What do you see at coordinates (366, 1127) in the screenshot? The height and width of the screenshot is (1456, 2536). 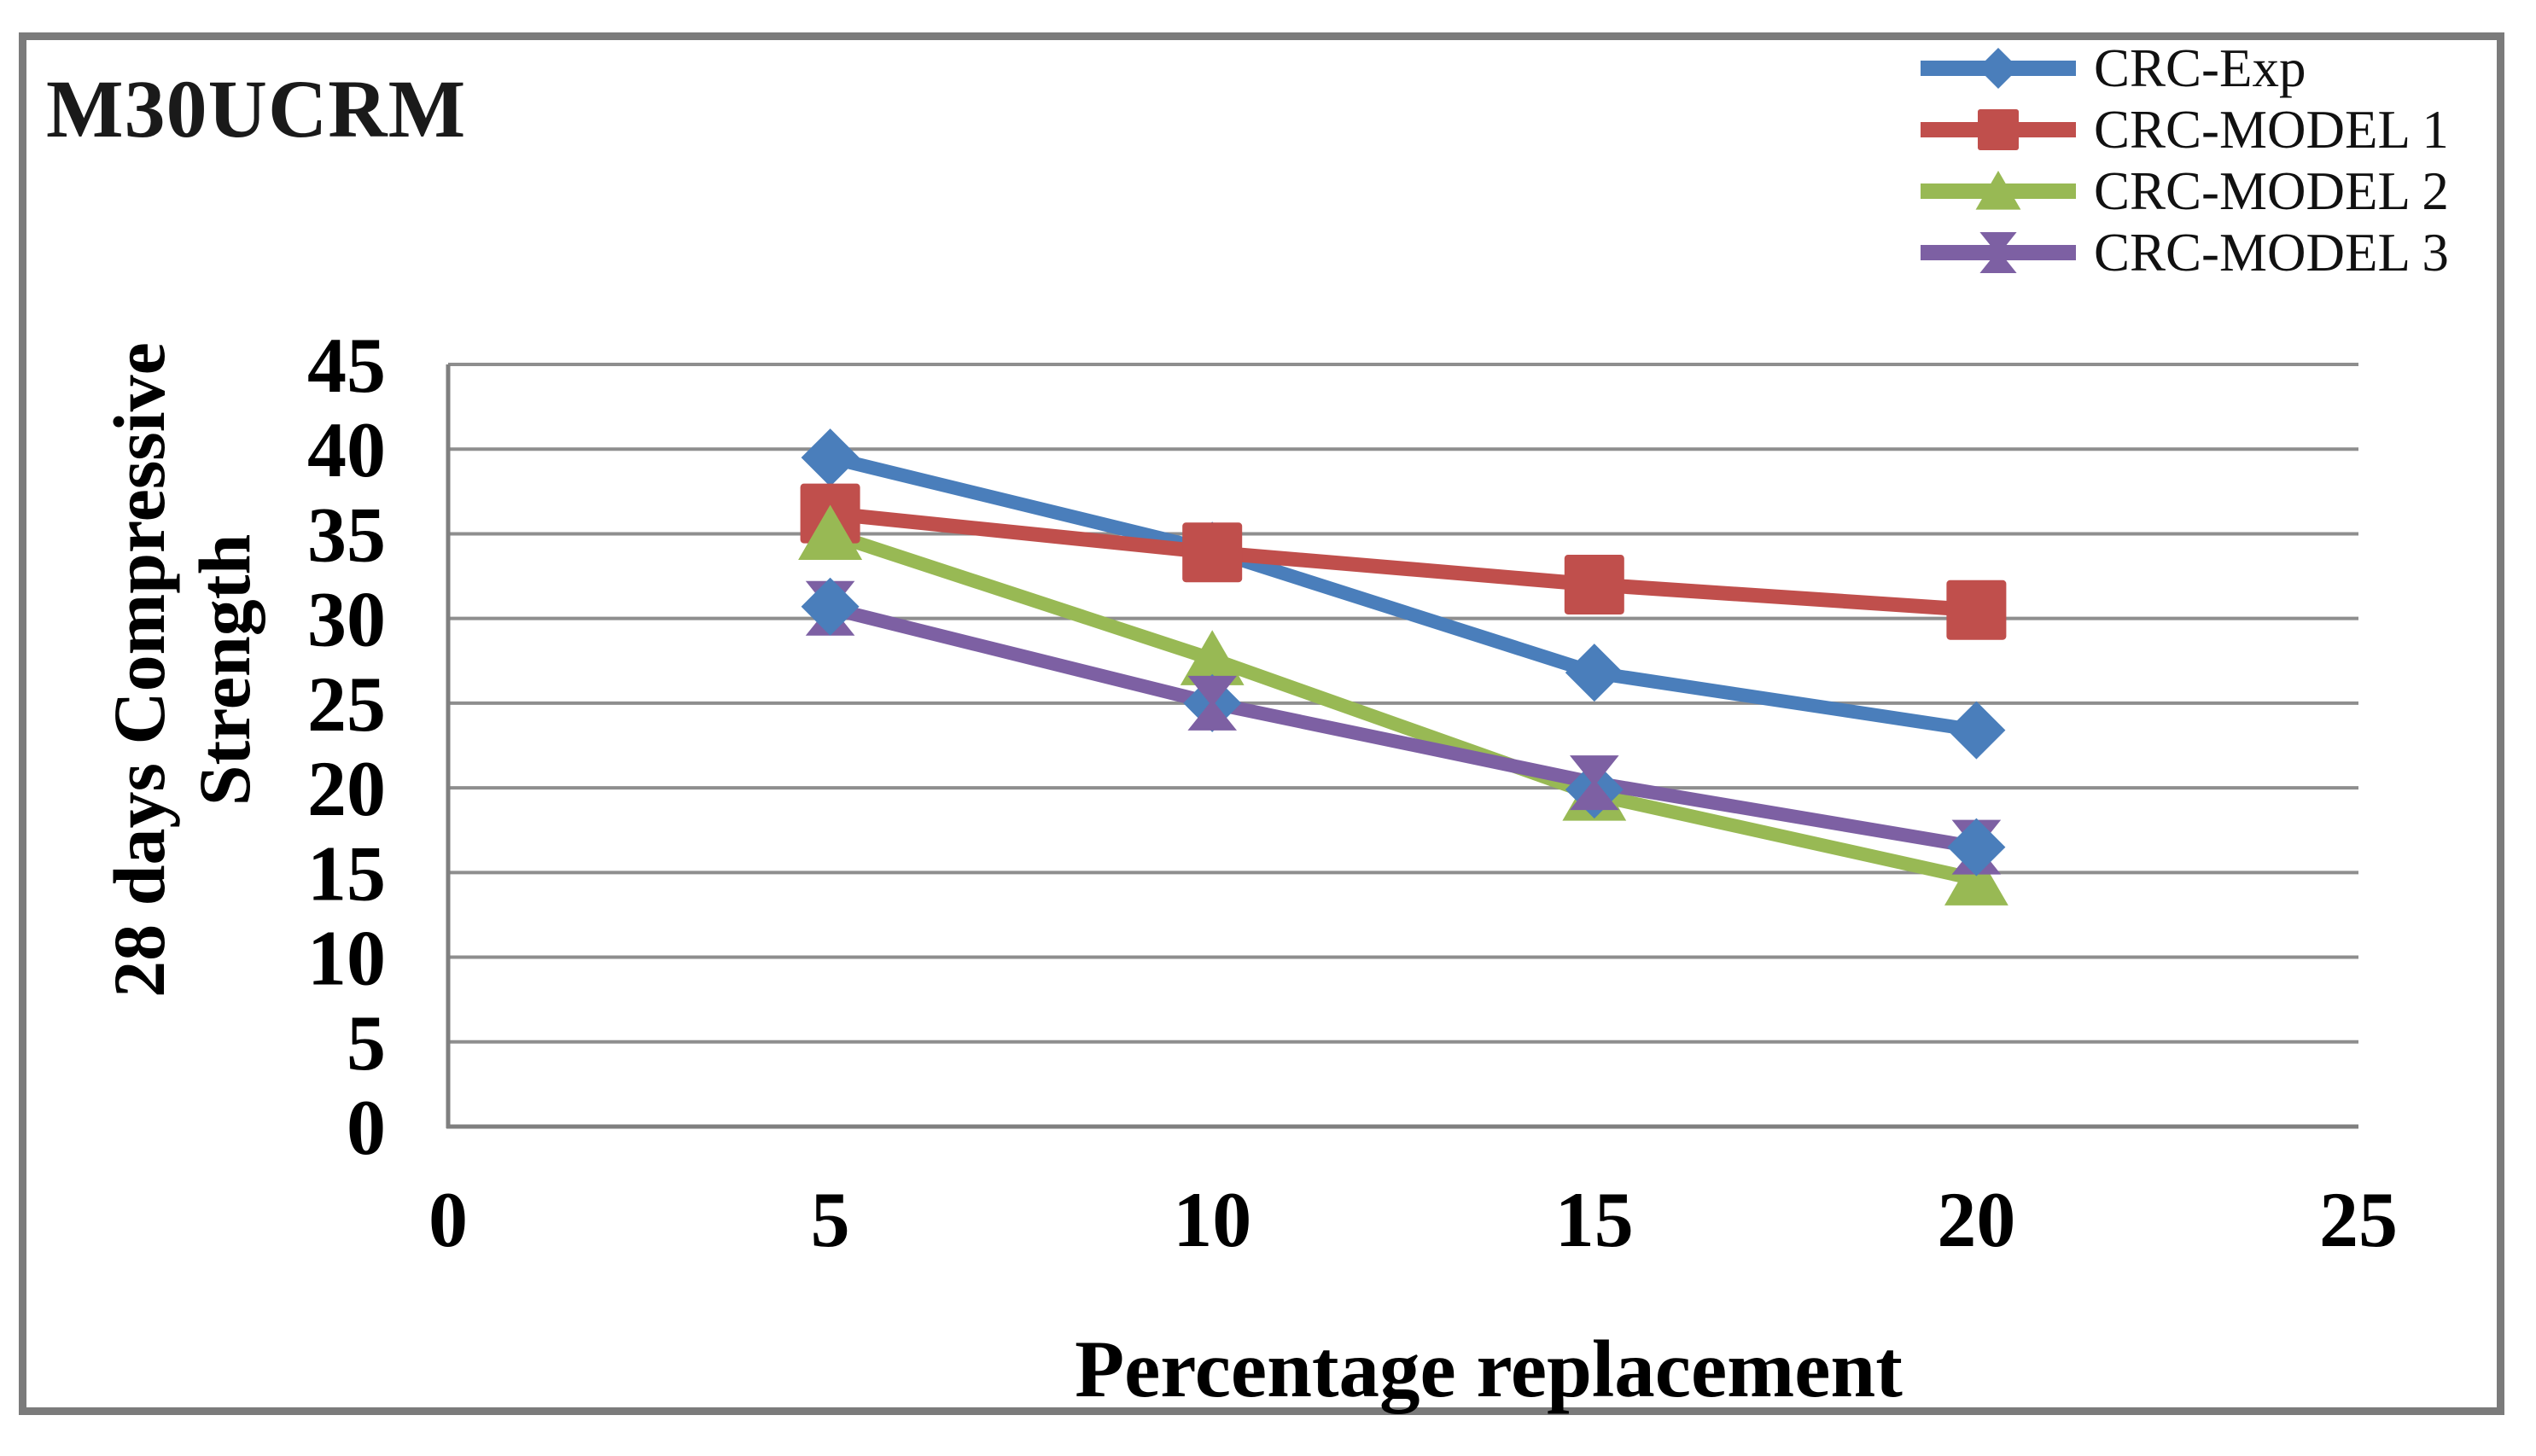 I see `y-tick-label: 0` at bounding box center [366, 1127].